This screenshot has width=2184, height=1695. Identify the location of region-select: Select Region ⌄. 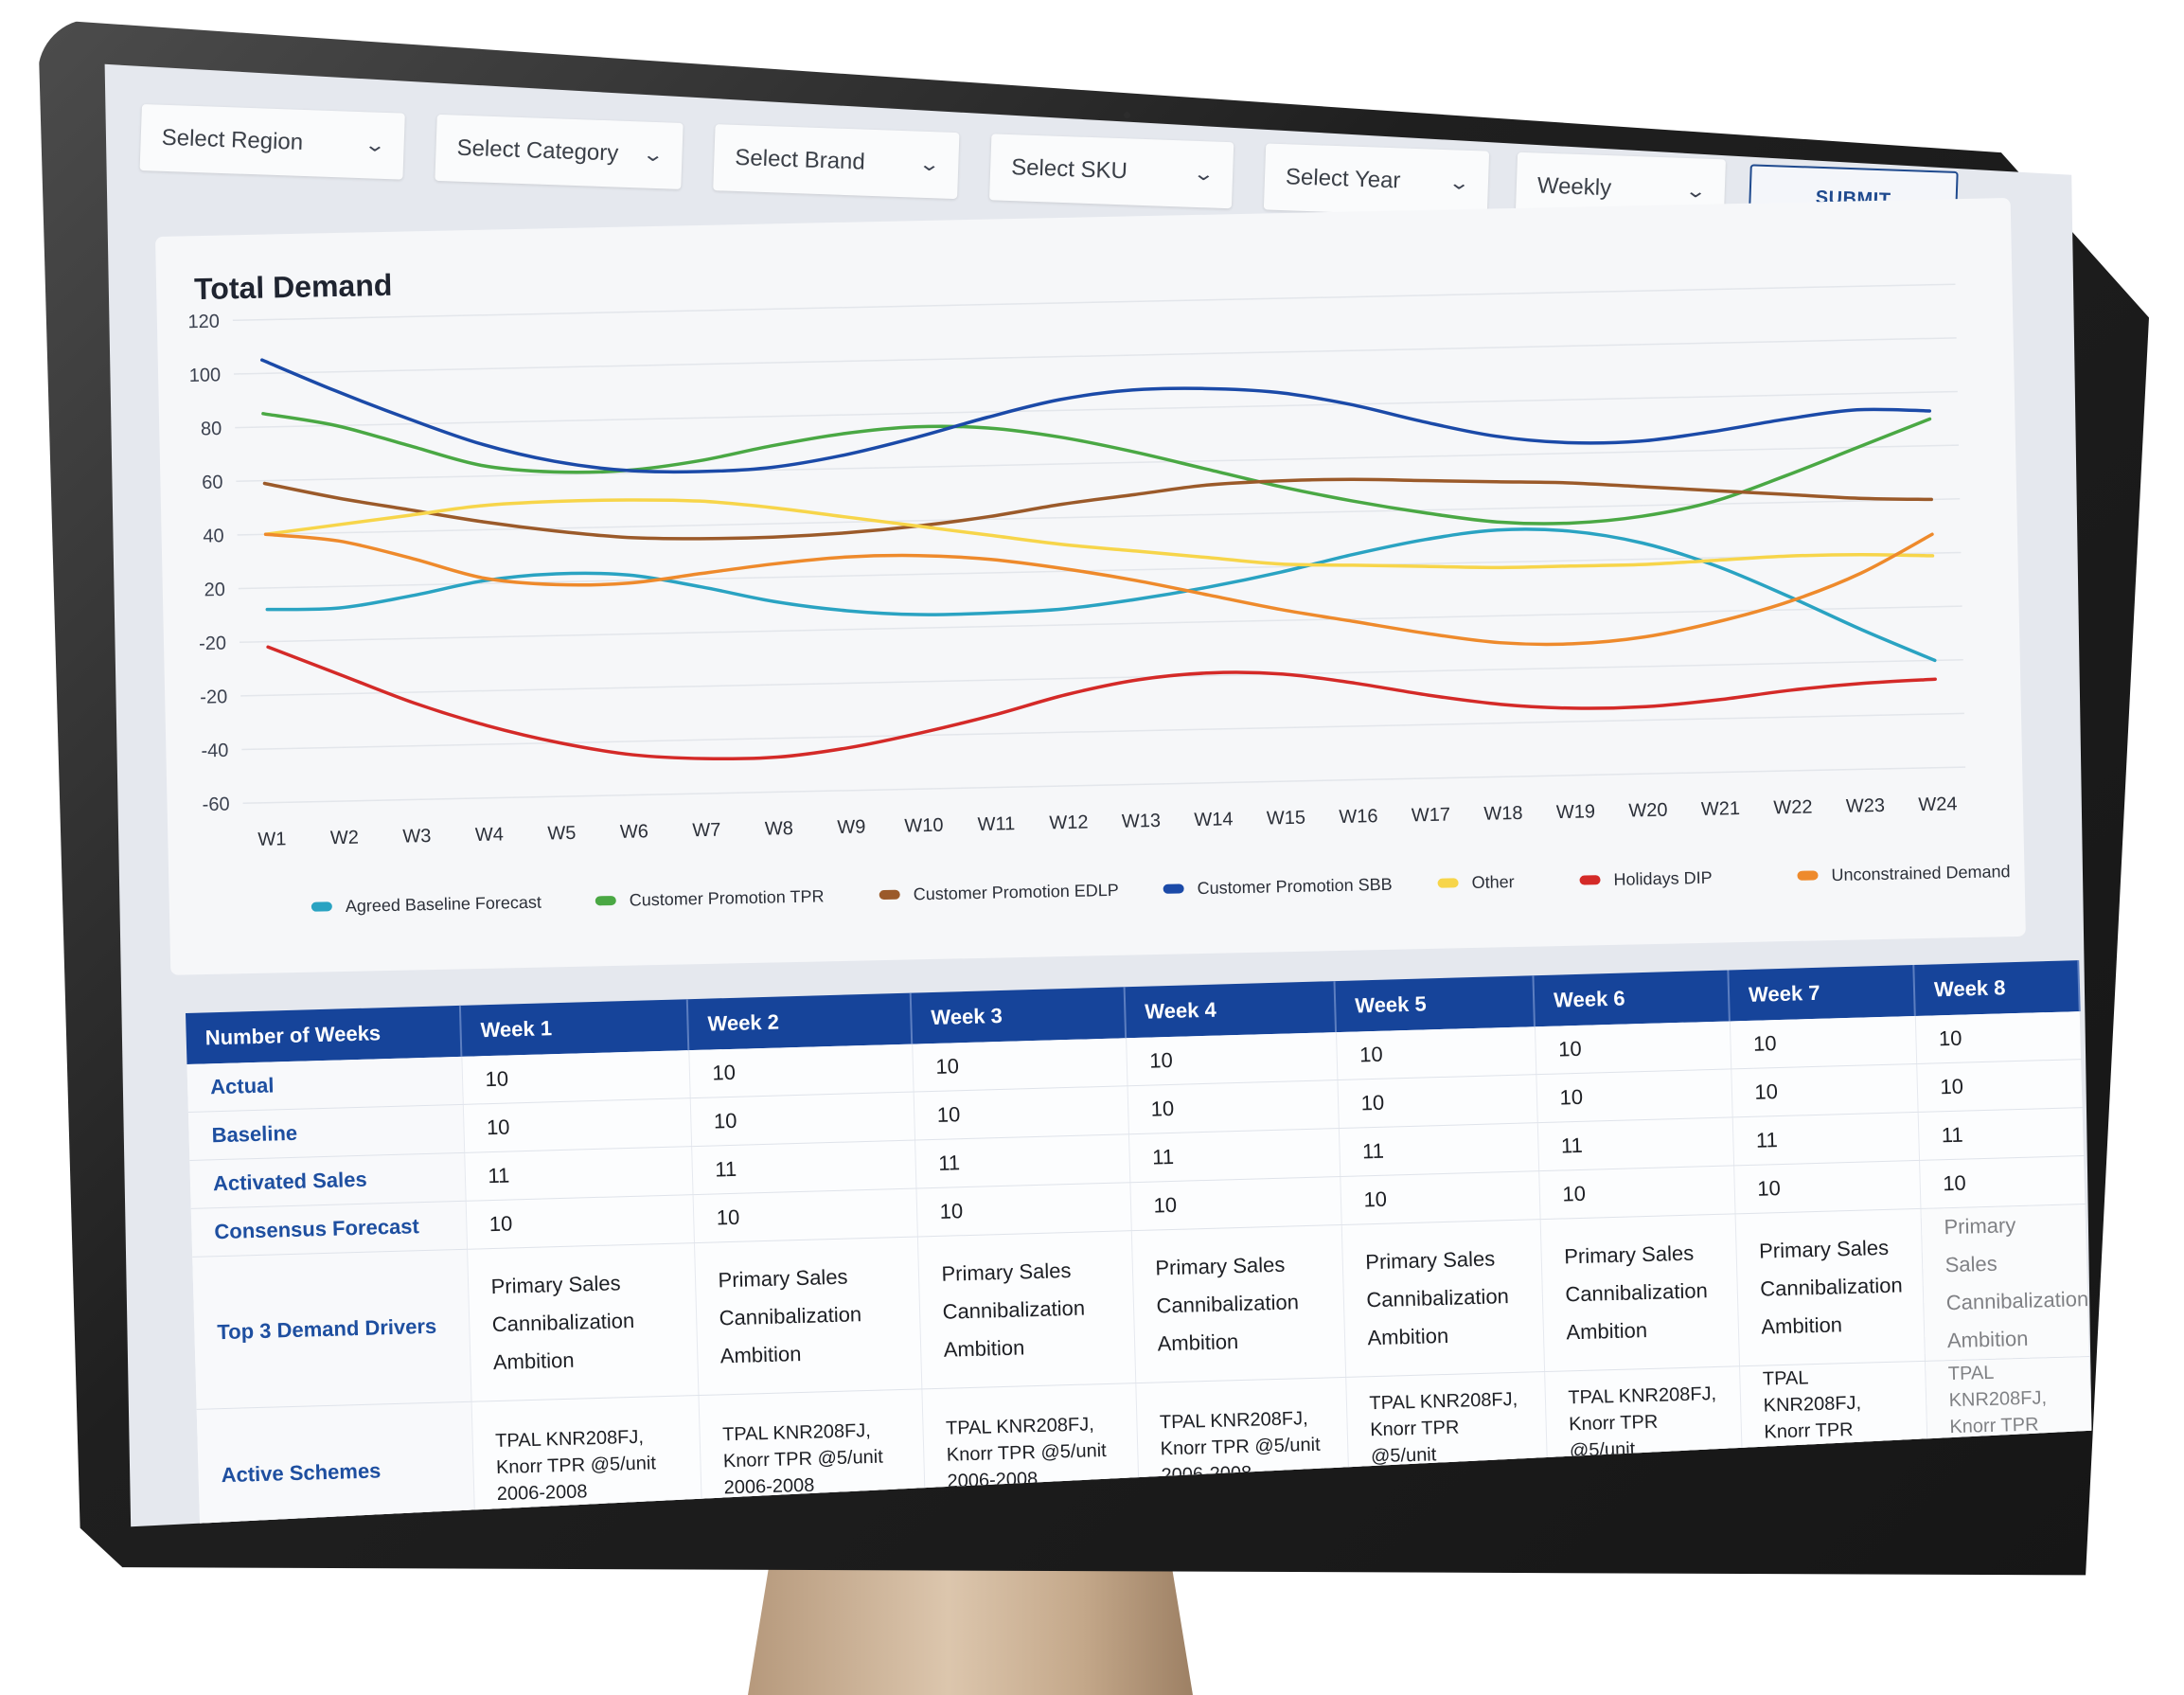
(272, 142).